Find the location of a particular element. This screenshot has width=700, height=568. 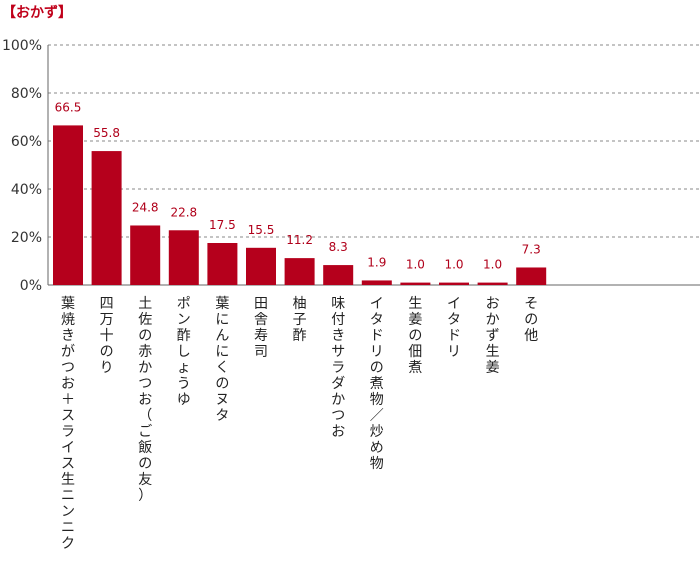

data-label: 15.5 is located at coordinates (261, 230).